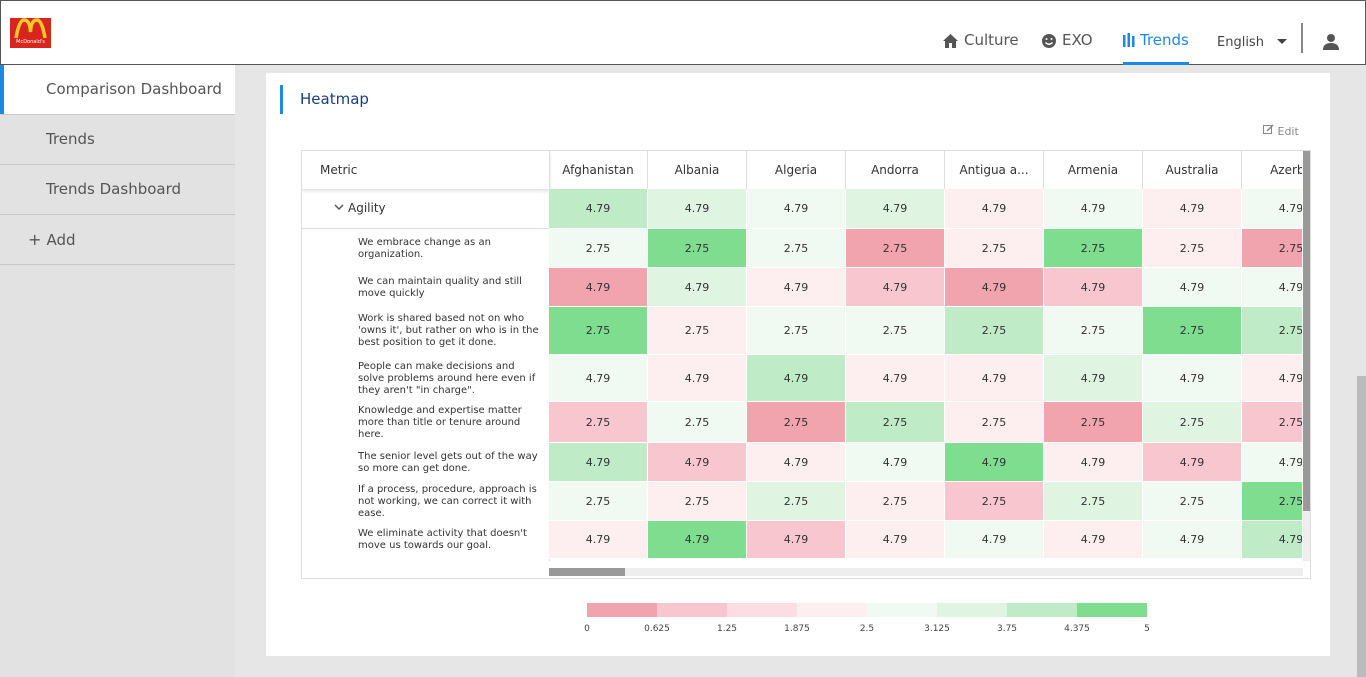 The image size is (1366, 677). Describe the element at coordinates (692, 610) in the screenshot. I see `legend-swatch` at that location.